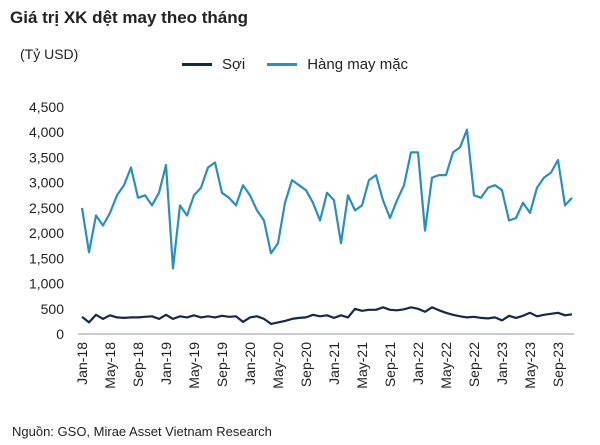  I want to click on y-tick-label: 2,500, so click(46, 208).